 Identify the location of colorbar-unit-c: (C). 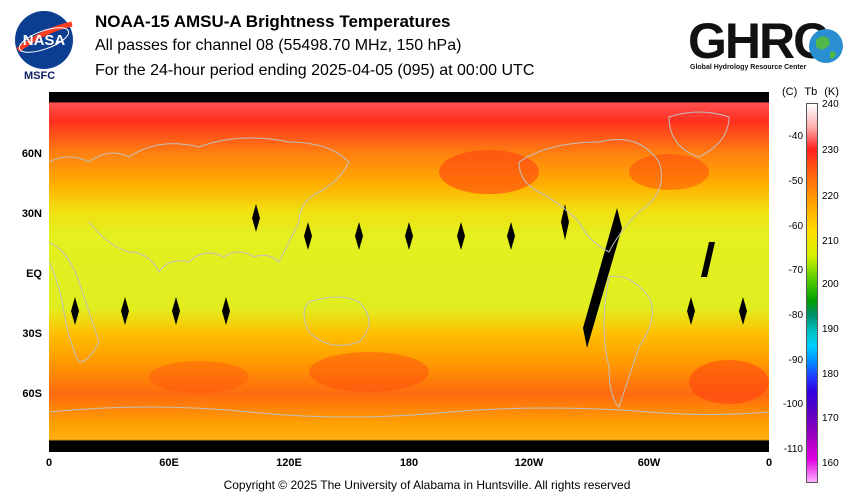
(790, 92).